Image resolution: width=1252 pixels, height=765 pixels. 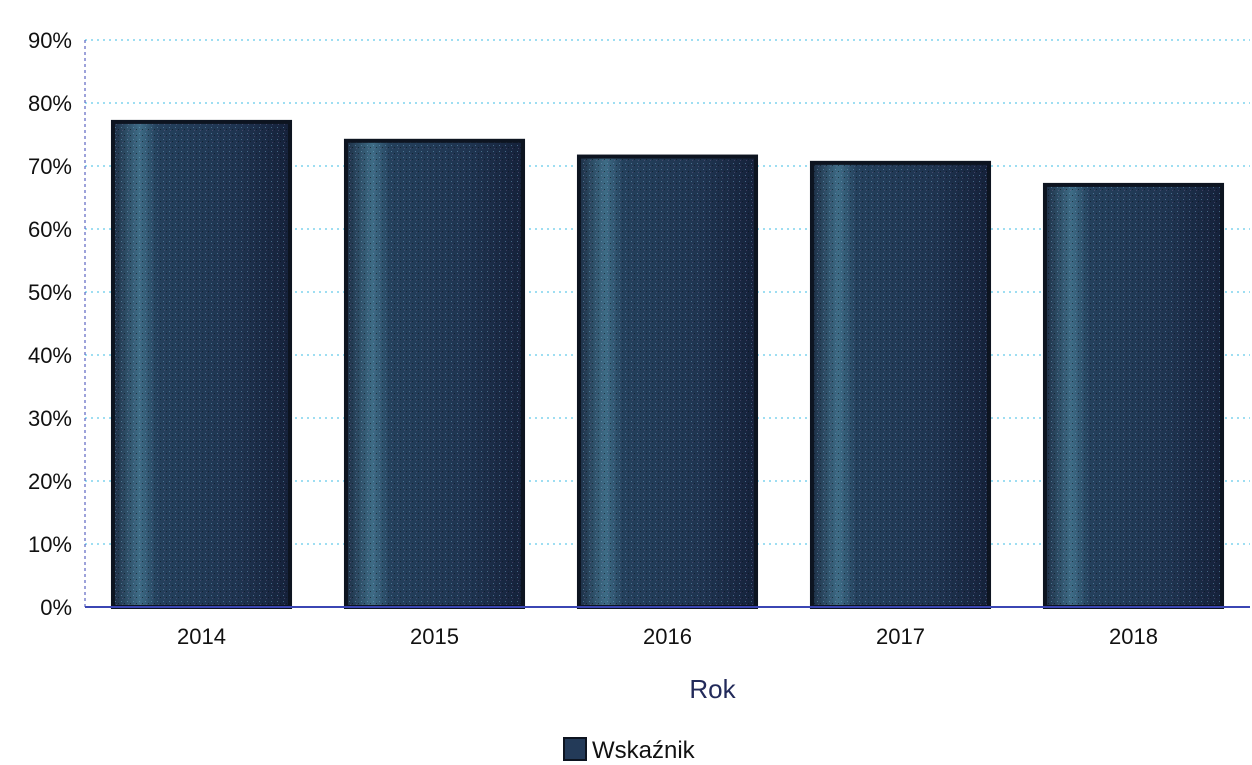 What do you see at coordinates (434, 374) in the screenshot?
I see `bar-texture-2015` at bounding box center [434, 374].